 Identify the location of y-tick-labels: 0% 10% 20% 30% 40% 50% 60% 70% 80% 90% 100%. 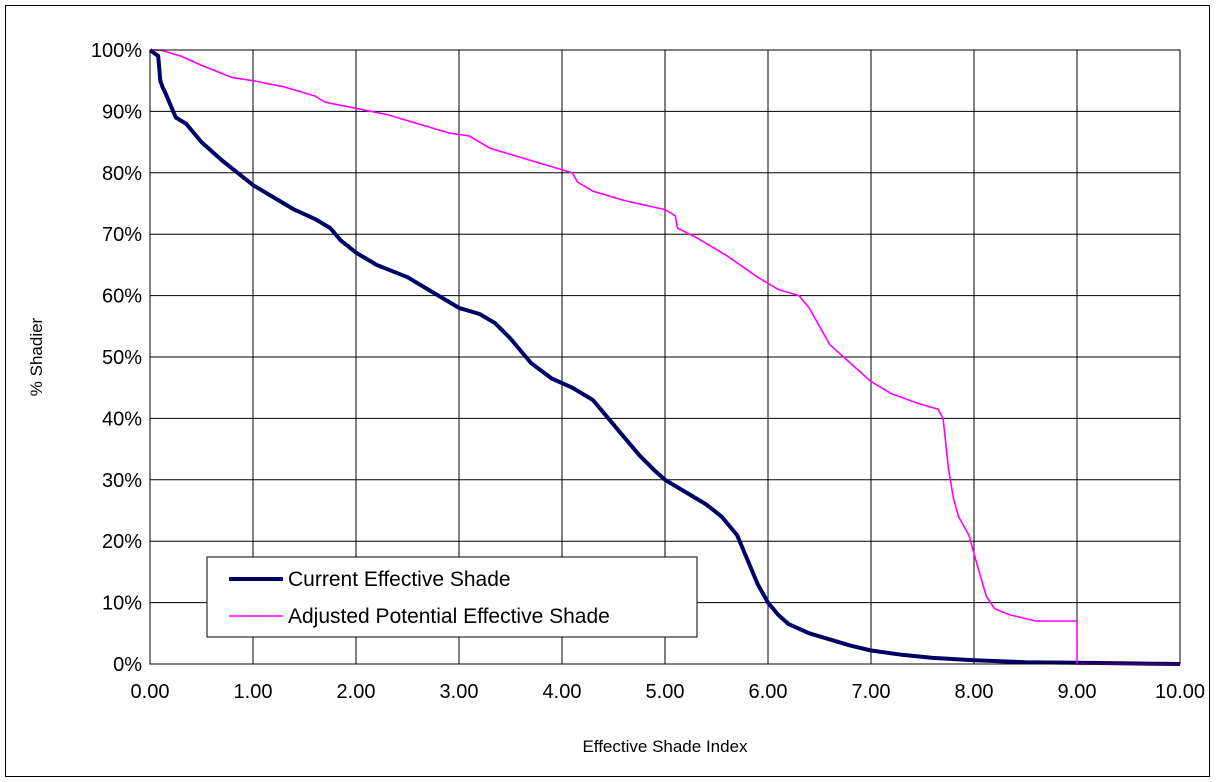
(116, 358).